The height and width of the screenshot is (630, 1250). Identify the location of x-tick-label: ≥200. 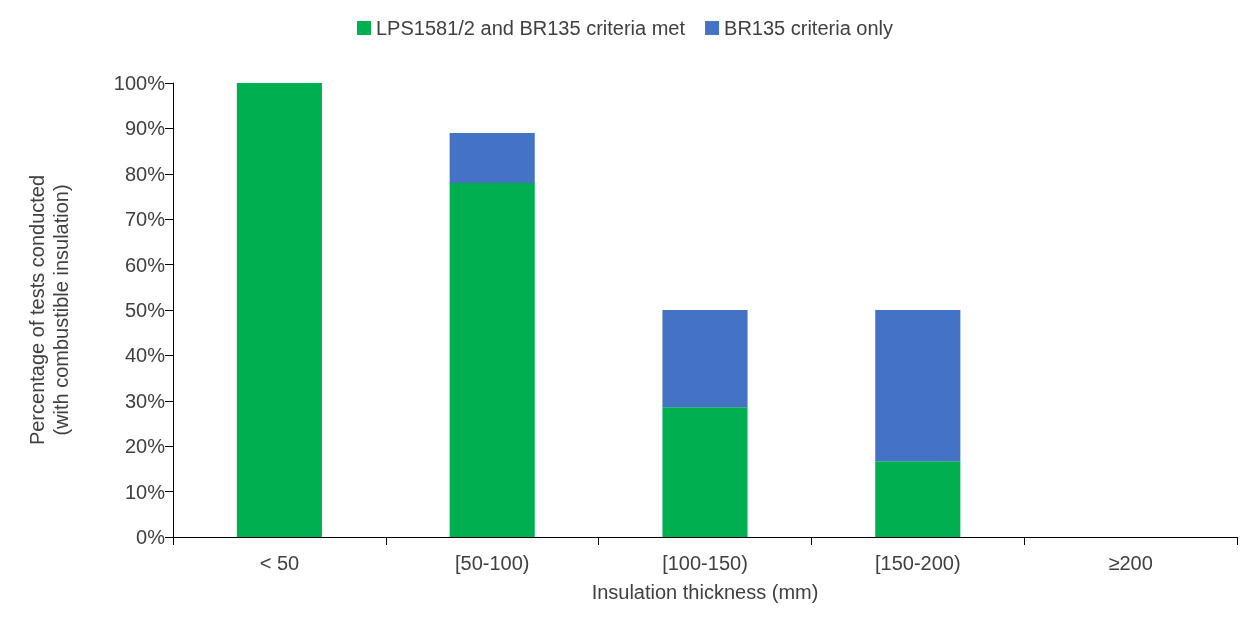
(1130, 563).